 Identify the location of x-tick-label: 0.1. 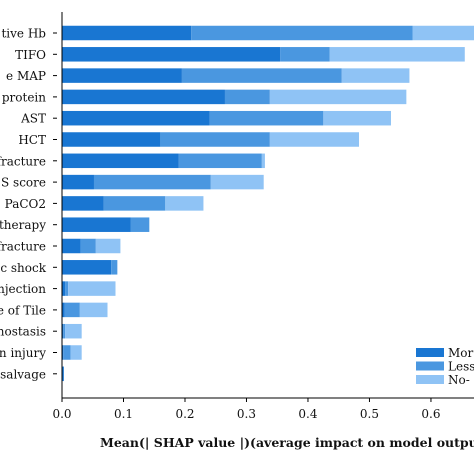
(123, 414).